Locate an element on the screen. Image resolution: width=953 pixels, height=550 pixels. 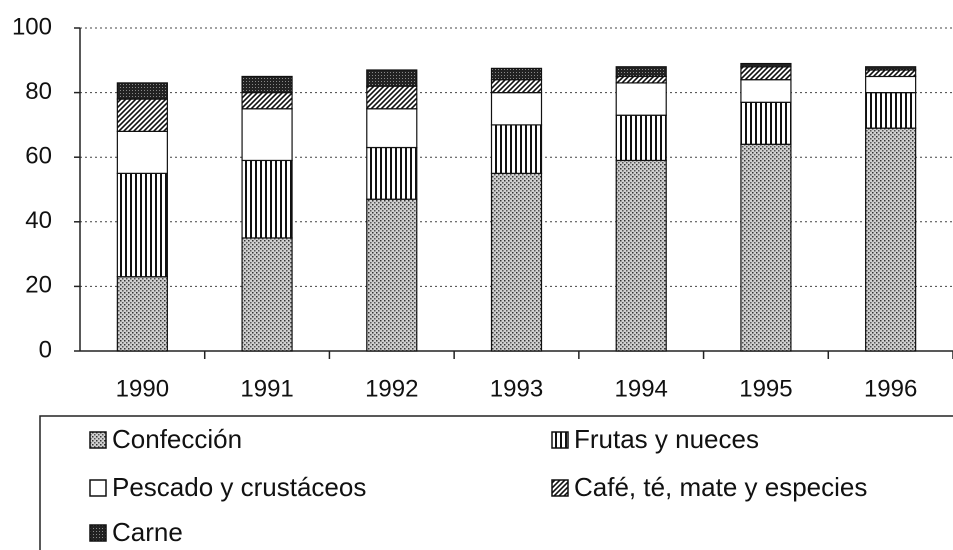
legend-label: Confección is located at coordinates (177, 439).